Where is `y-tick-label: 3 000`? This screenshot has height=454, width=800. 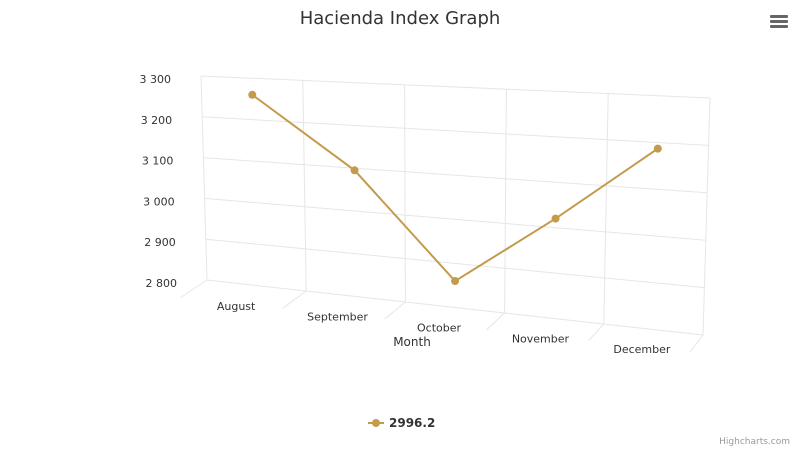 y-tick-label: 3 000 is located at coordinates (159, 201).